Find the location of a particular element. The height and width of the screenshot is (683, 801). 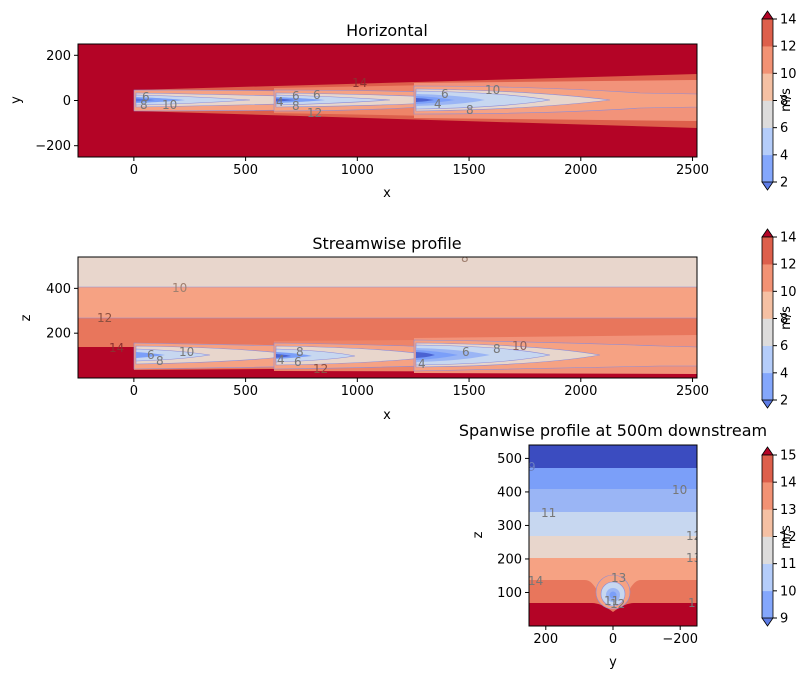

contour-label: 11 is located at coordinates (611, 601).